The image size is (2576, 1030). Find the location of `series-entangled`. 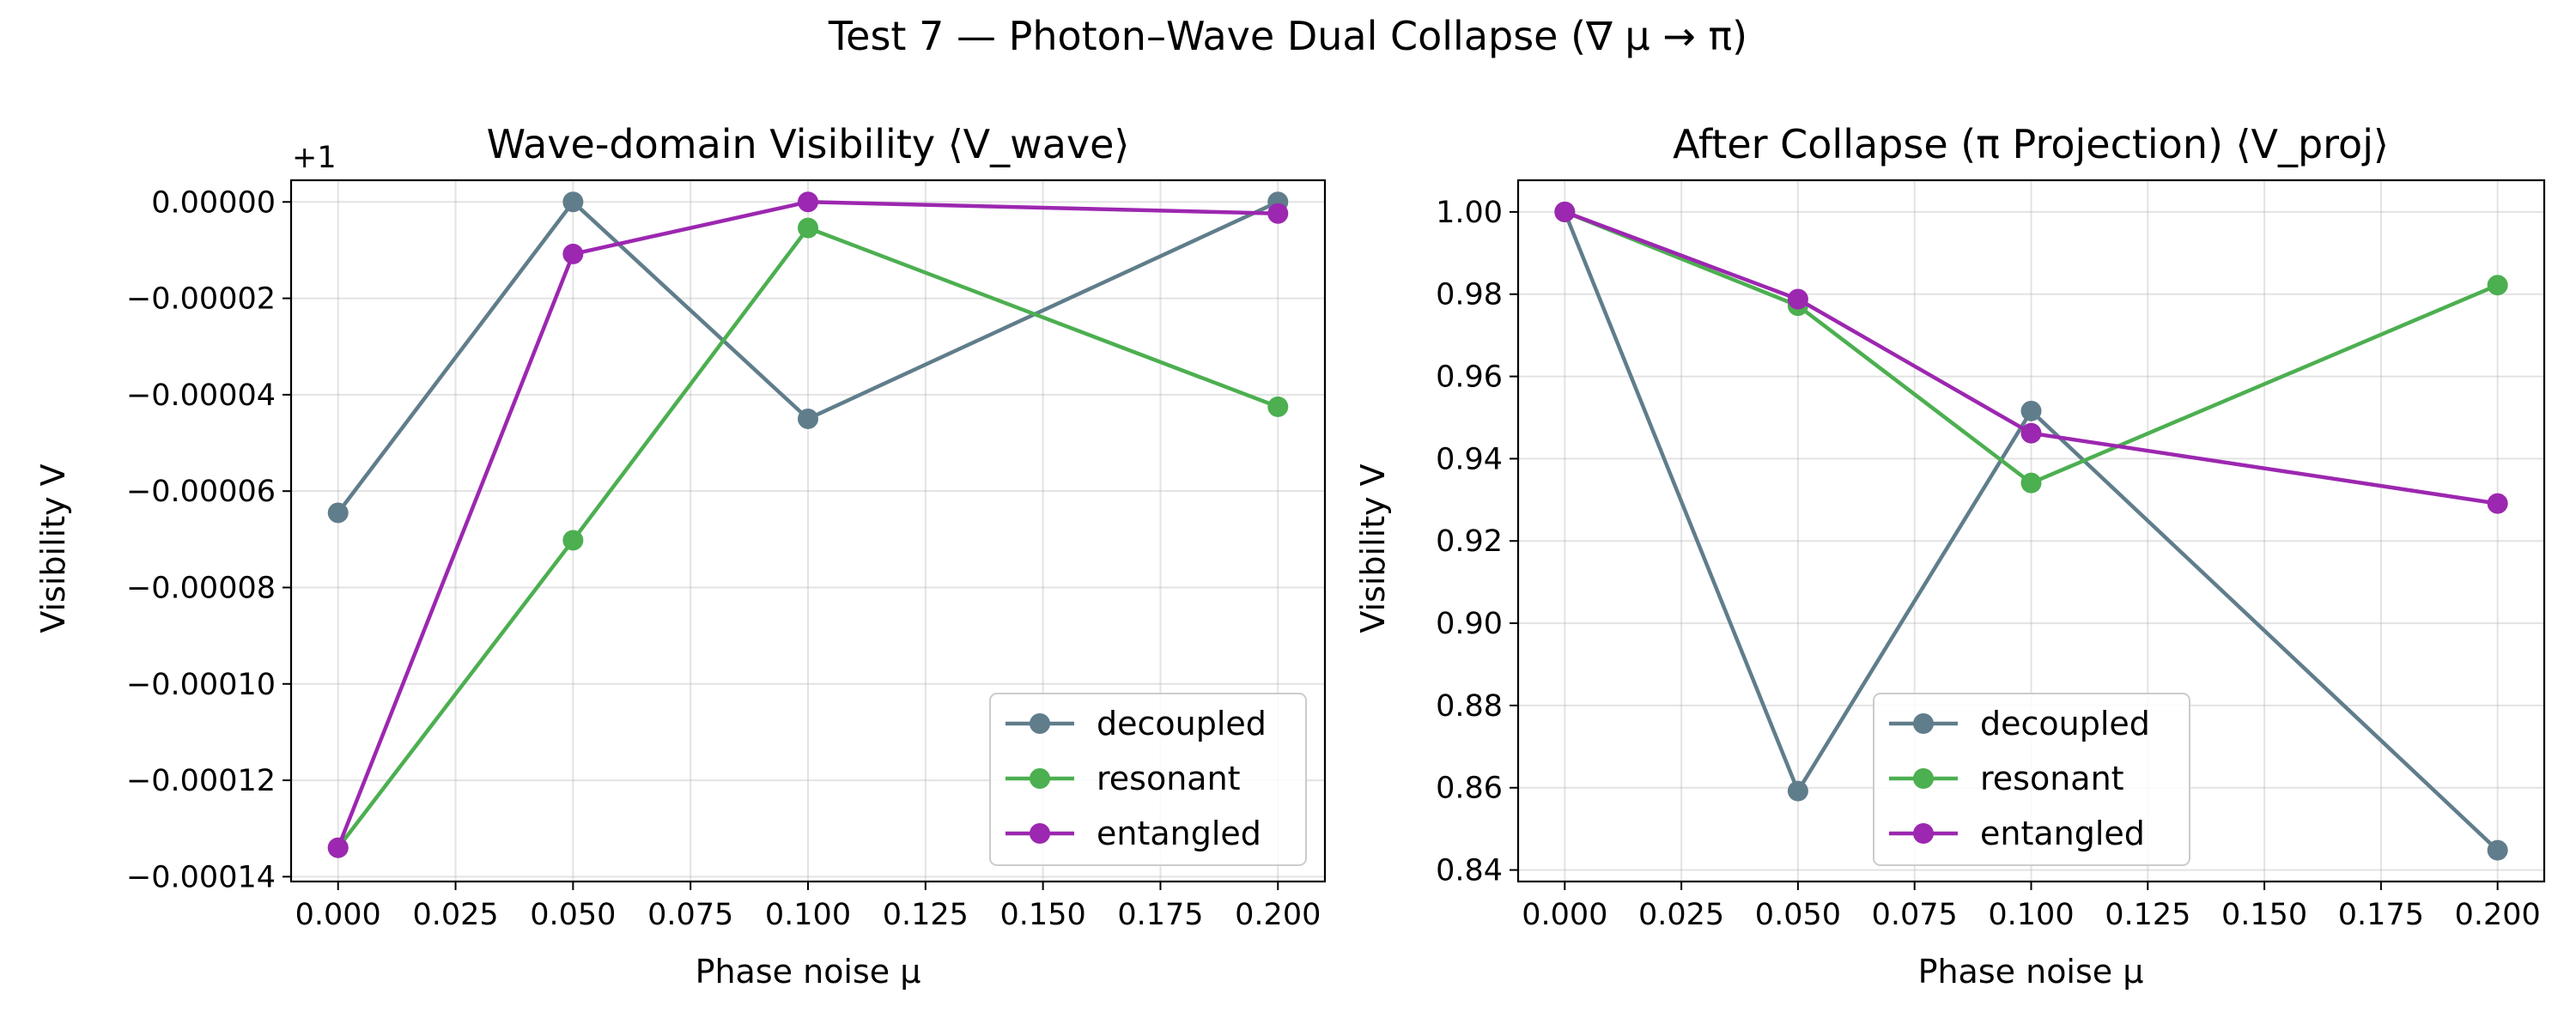

series-entangled is located at coordinates (2031, 357).